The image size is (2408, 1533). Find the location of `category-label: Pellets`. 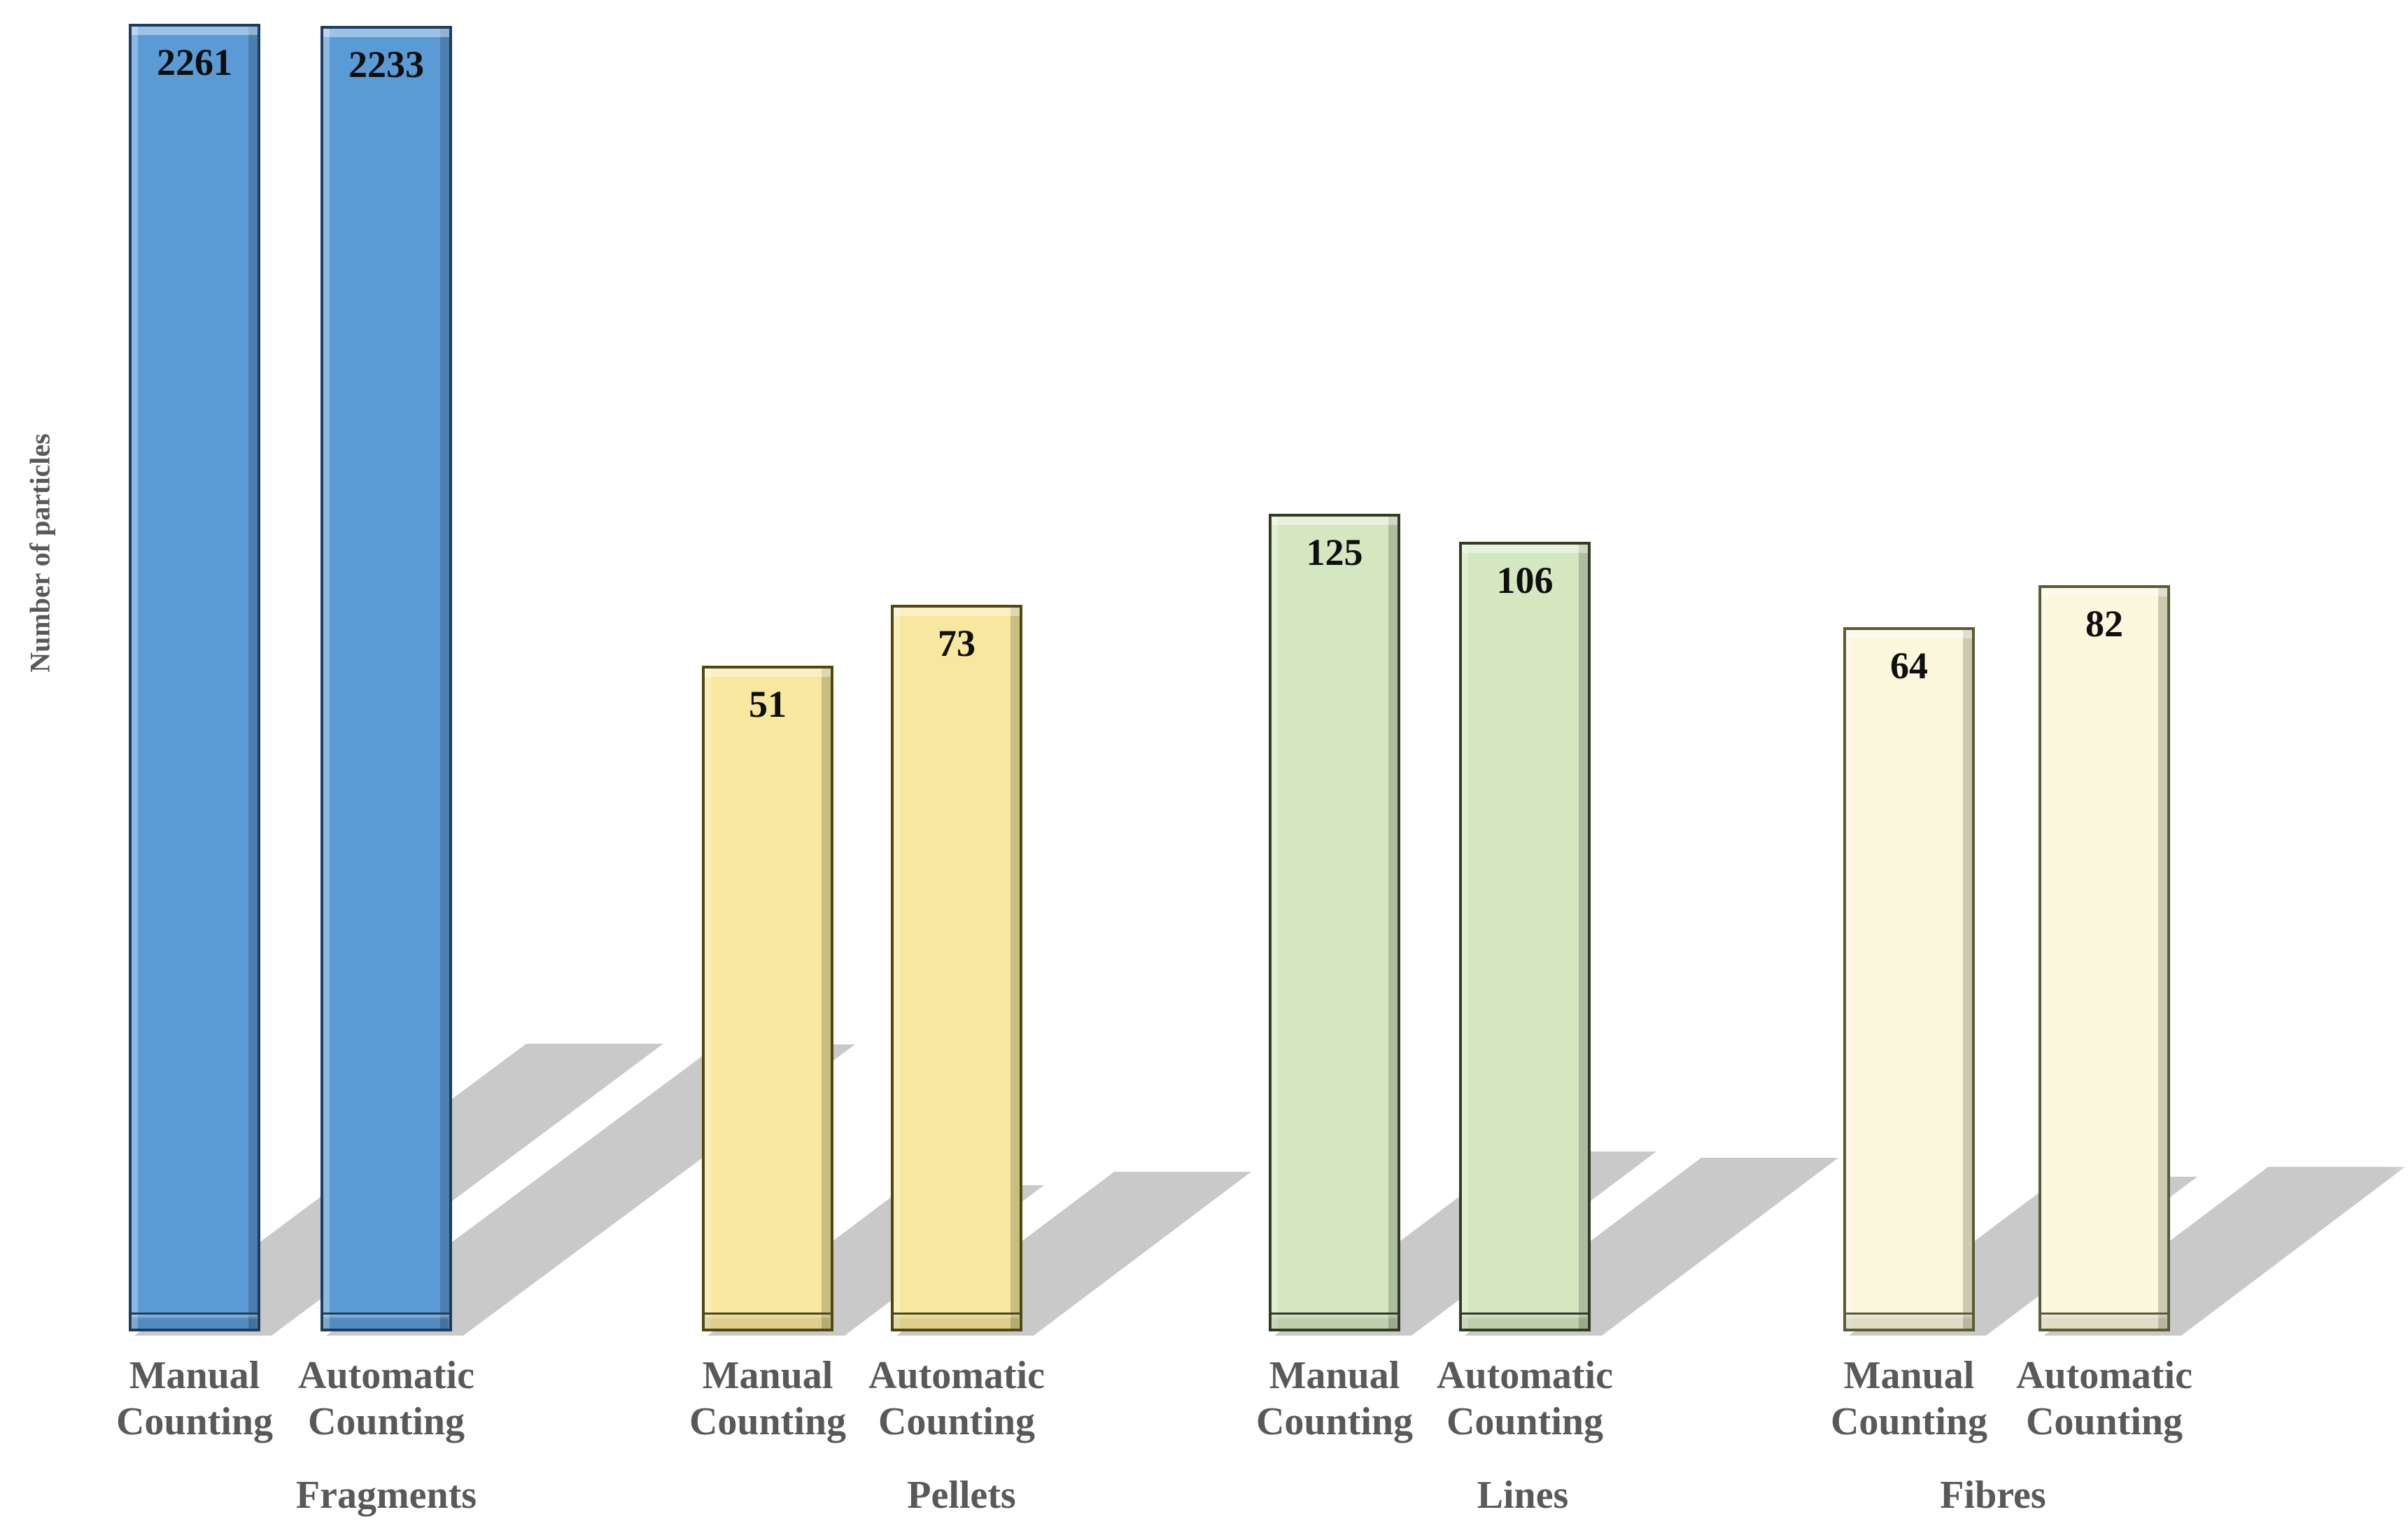

category-label: Pellets is located at coordinates (961, 1495).